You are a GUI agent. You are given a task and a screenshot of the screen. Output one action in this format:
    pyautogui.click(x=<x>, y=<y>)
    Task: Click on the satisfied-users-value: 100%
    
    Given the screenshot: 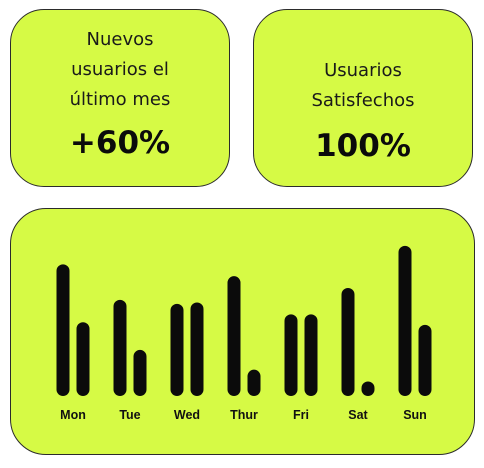 What is the action you would take?
    pyautogui.click(x=363, y=146)
    